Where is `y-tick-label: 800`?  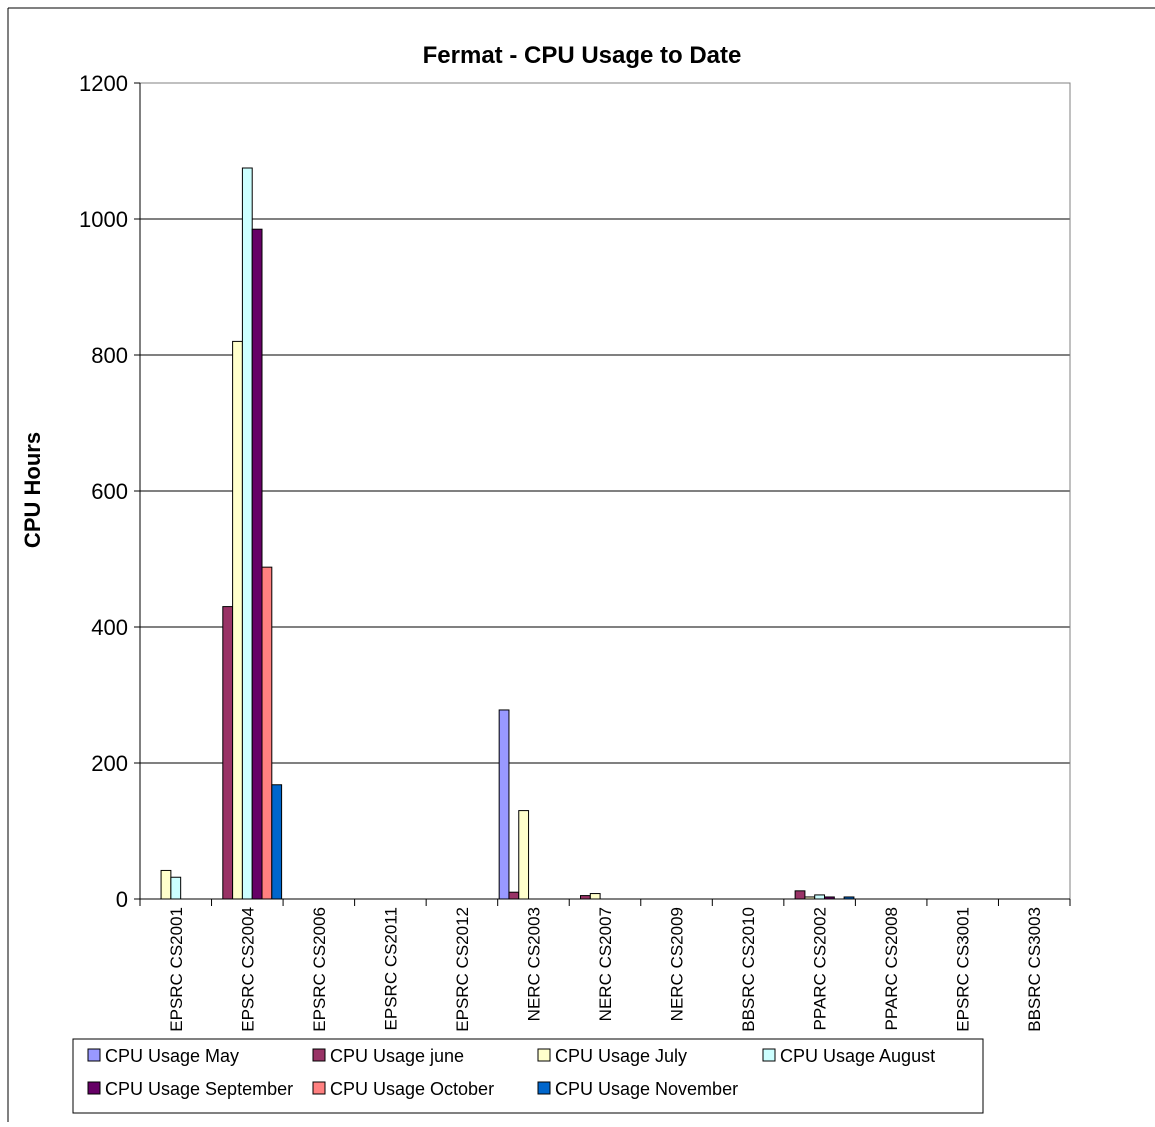 y-tick-label: 800 is located at coordinates (109, 355).